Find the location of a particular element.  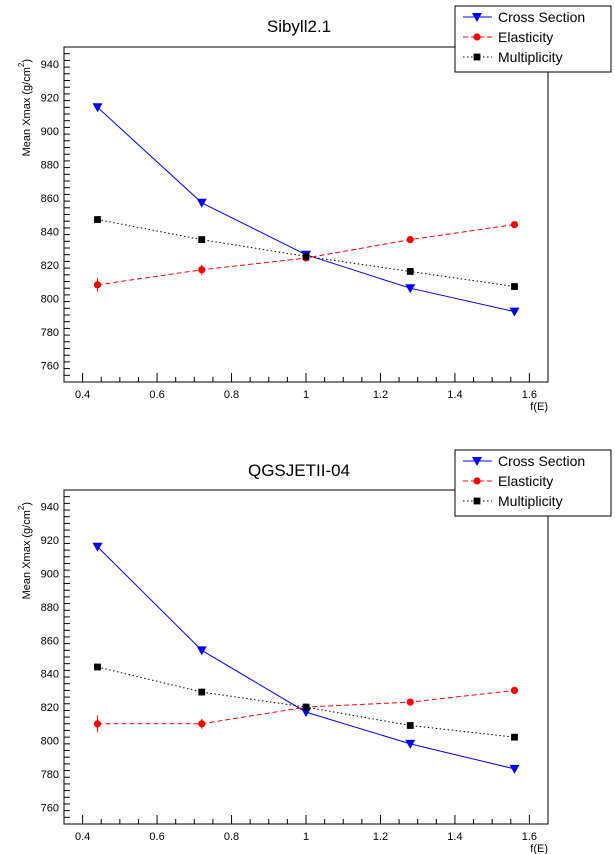

chart-title: QGSJETII-04 is located at coordinates (299, 470).